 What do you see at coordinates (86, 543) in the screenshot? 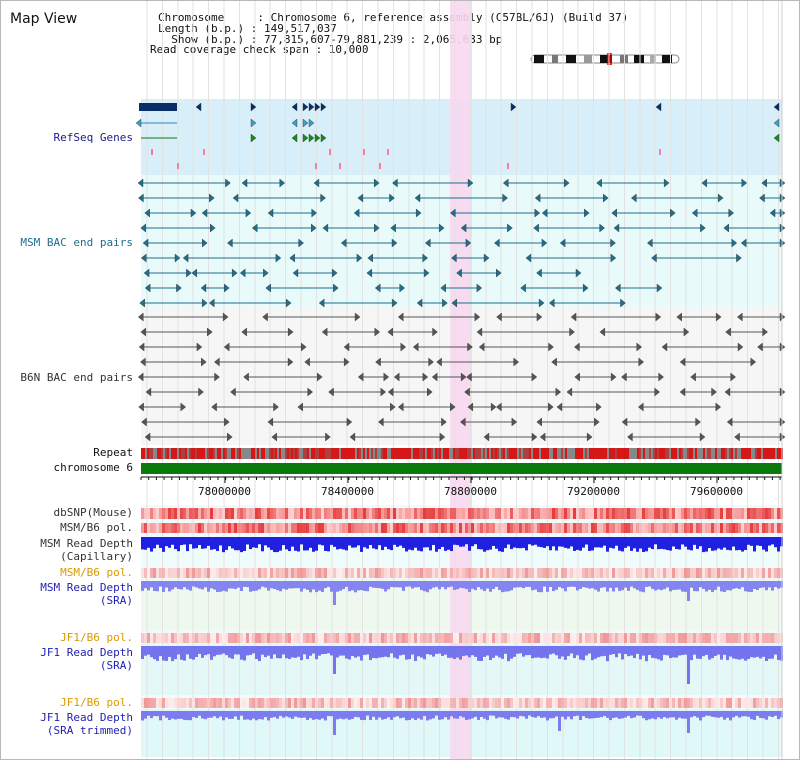
I see `track-label-msm-depth-capillary: MSM Read Depth` at bounding box center [86, 543].